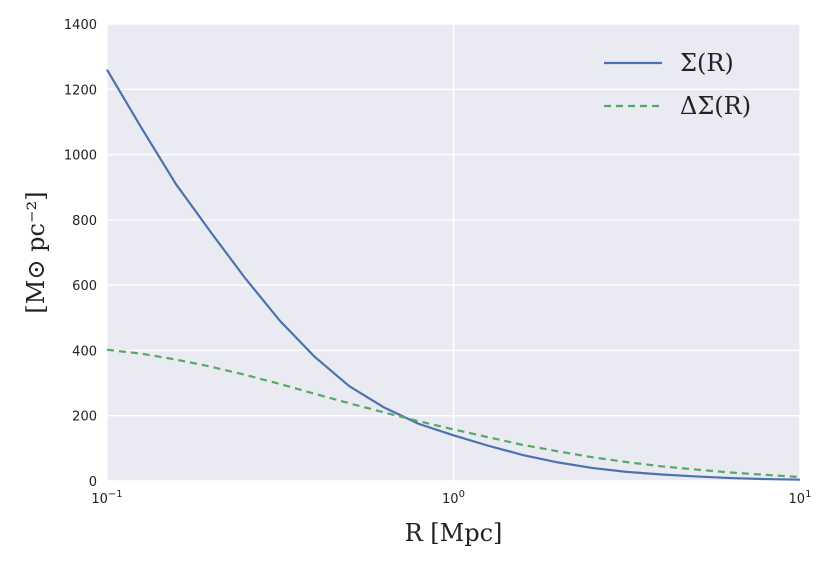 This screenshot has height=571, width=830. Describe the element at coordinates (84, 417) in the screenshot. I see `y-tick-label: 200` at that location.